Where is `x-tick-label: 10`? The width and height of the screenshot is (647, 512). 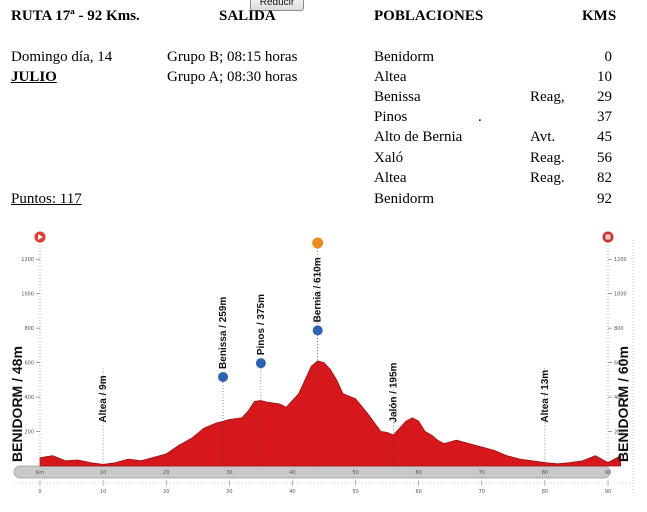 x-tick-label: 10 is located at coordinates (103, 492).